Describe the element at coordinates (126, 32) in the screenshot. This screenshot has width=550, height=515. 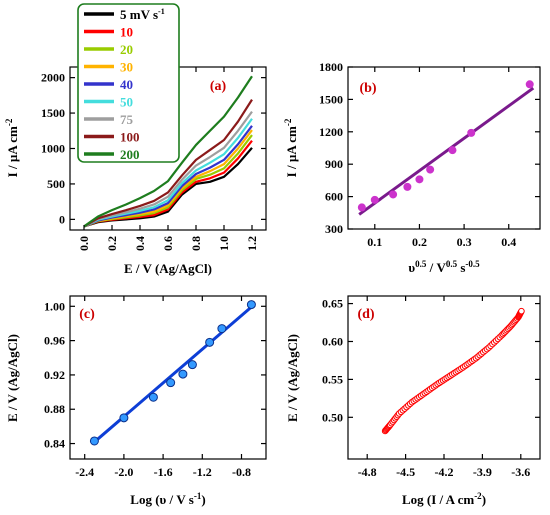
I see `legend-label-10: 10` at that location.